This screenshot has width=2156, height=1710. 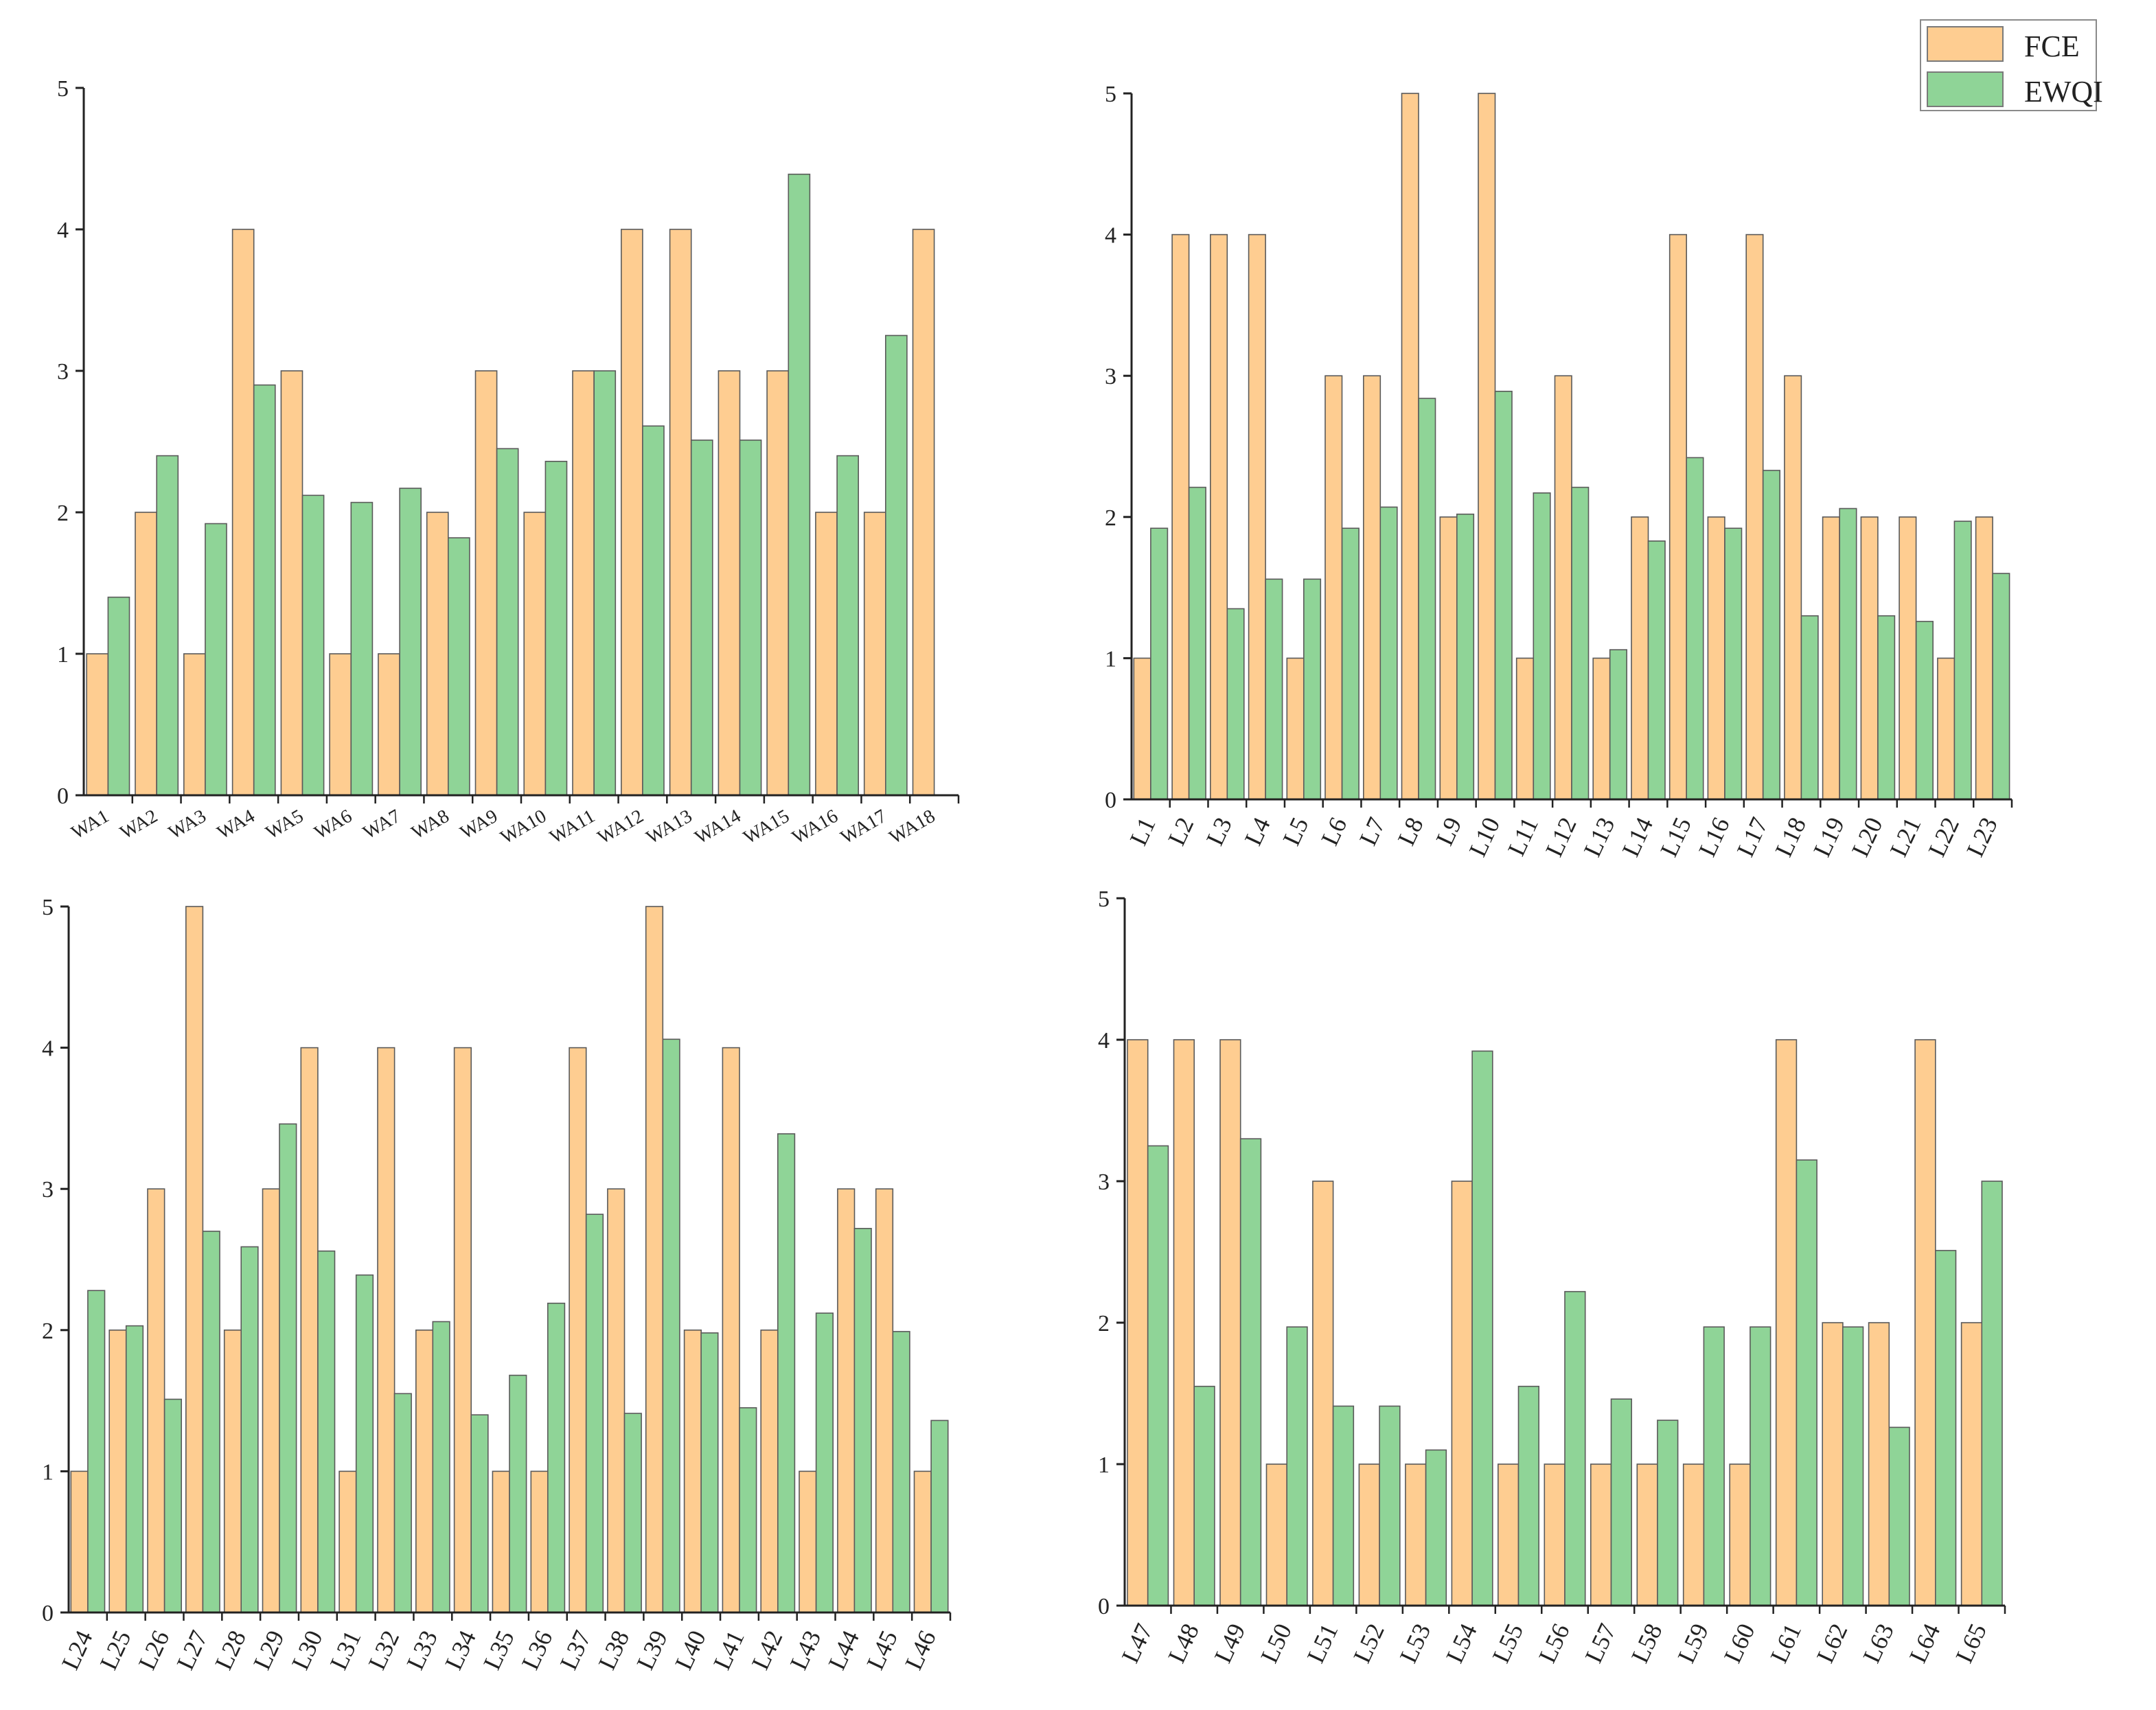 What do you see at coordinates (767, 1650) in the screenshot?
I see `x-tick-label-l42: L42` at bounding box center [767, 1650].